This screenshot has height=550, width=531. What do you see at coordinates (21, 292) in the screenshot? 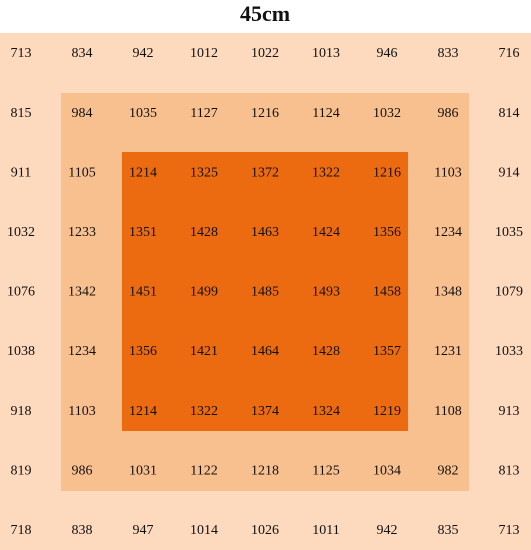
I see `cell-value: 1076` at bounding box center [21, 292].